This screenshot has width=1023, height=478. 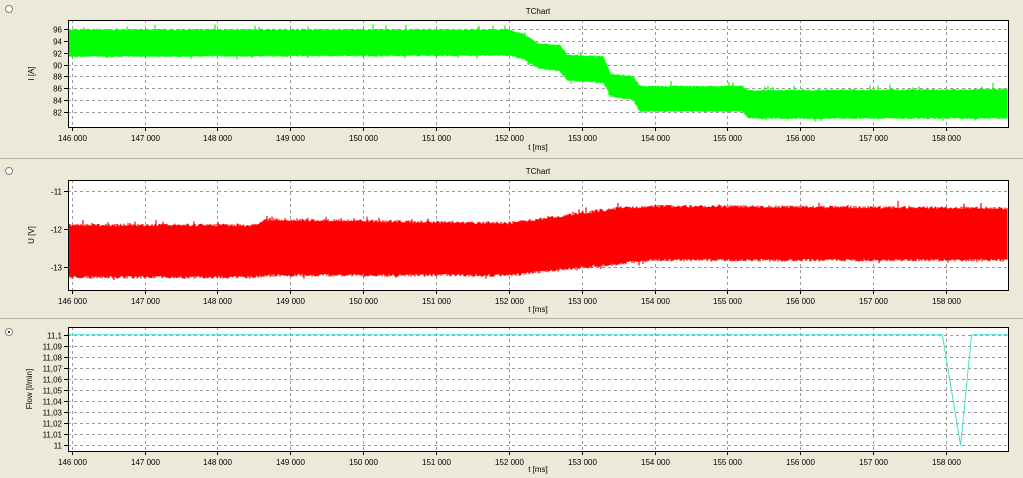 I want to click on y-tick-label: 11,05, so click(x=53, y=391).